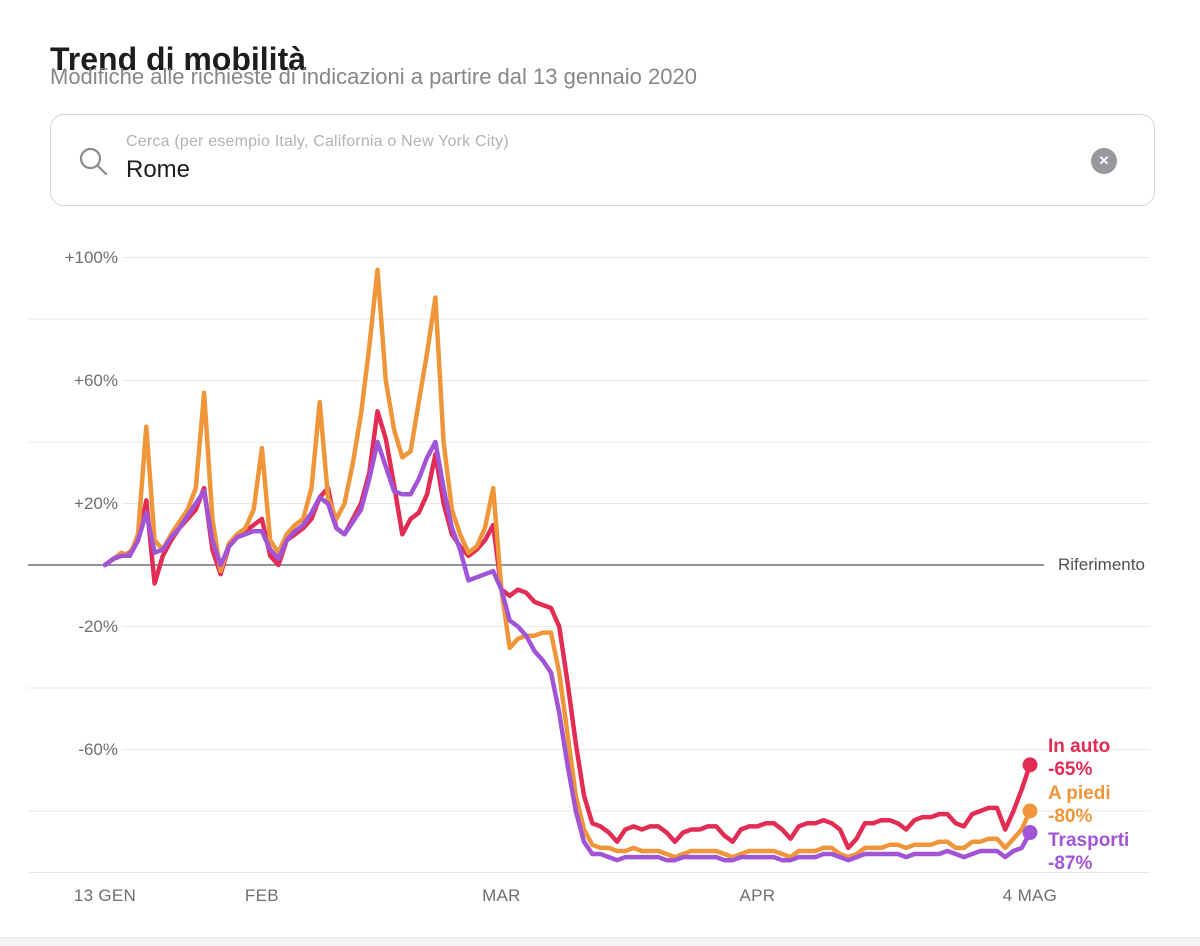 The image size is (1200, 946). Describe the element at coordinates (757, 895) in the screenshot. I see `x-axis-tick: APR` at that location.